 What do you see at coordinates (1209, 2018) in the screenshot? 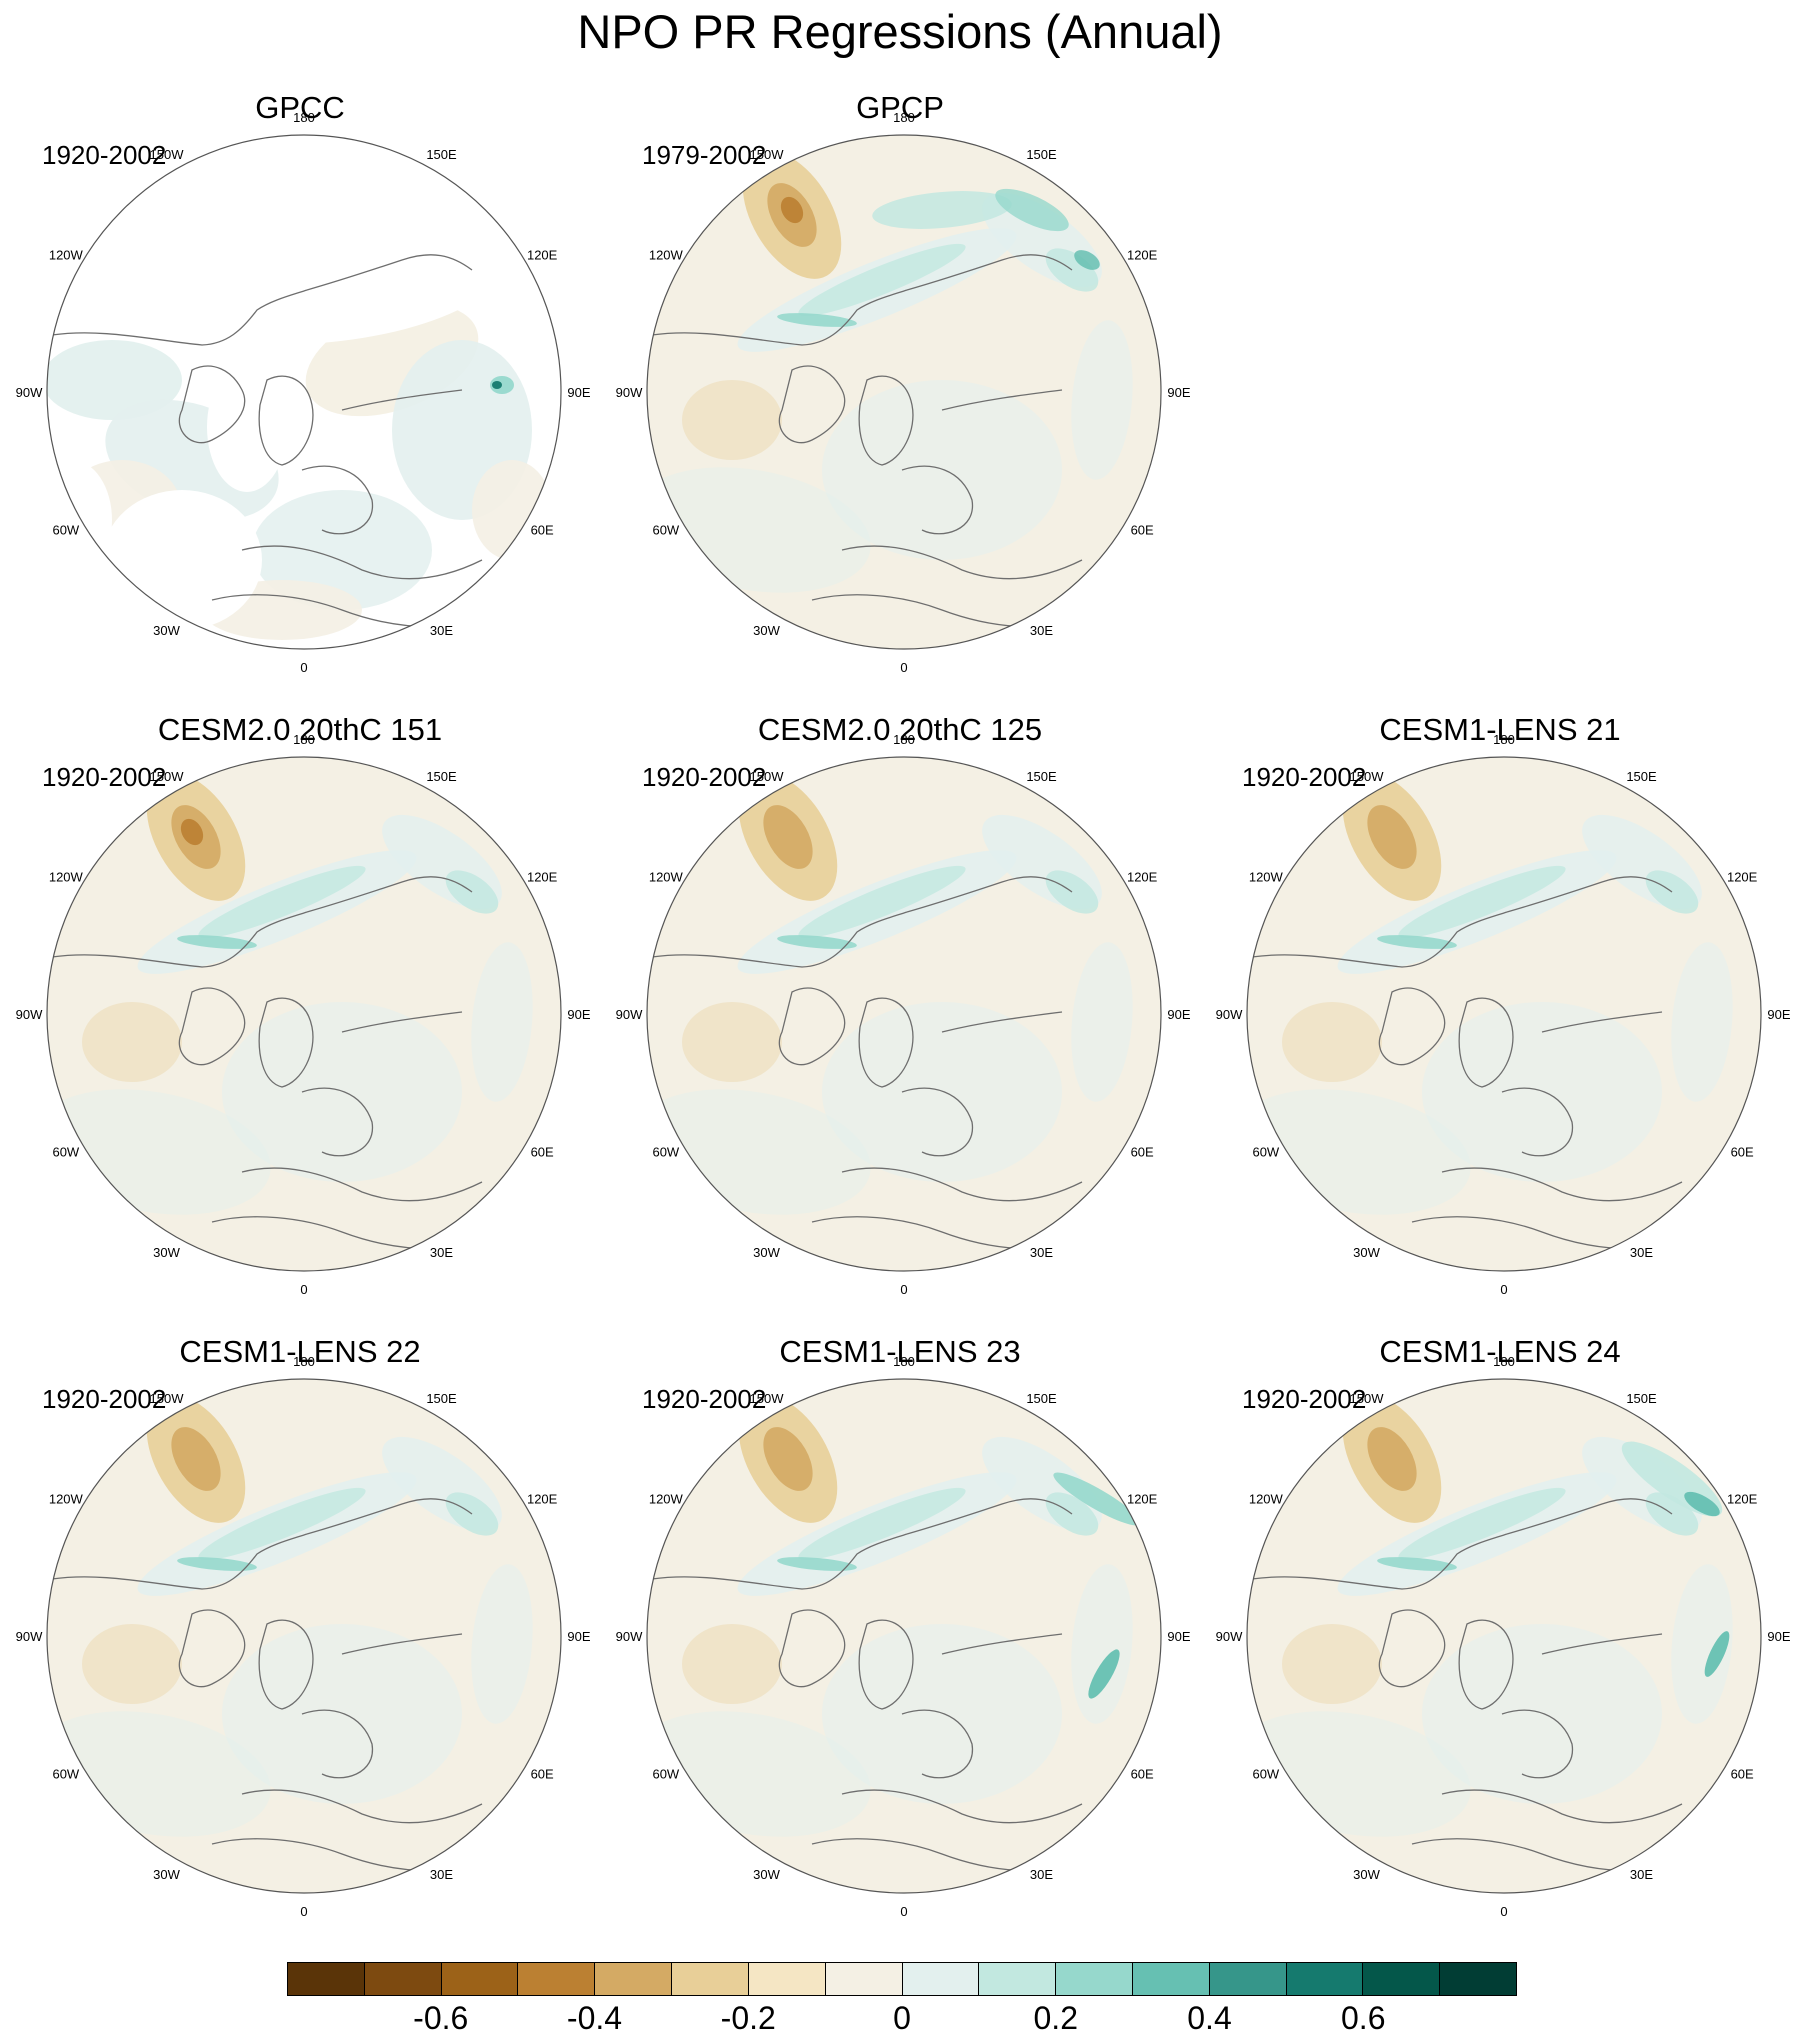
I see `colorbar-tick-label: 0.4` at bounding box center [1209, 2018].